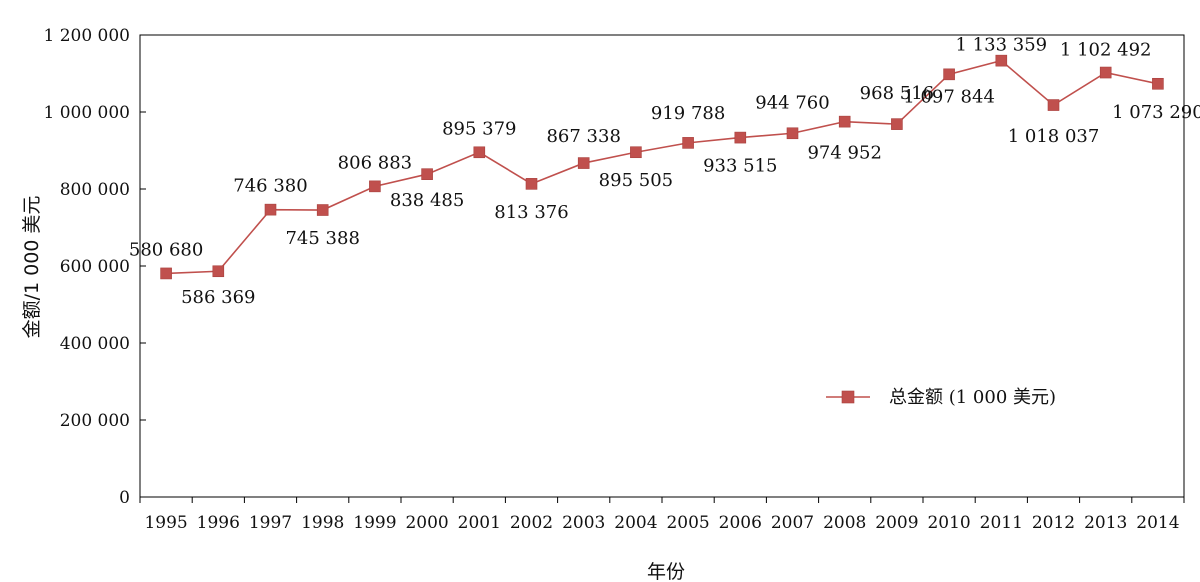 This screenshot has width=1200, height=582. I want to click on data-label: 1 097 844, so click(949, 96).